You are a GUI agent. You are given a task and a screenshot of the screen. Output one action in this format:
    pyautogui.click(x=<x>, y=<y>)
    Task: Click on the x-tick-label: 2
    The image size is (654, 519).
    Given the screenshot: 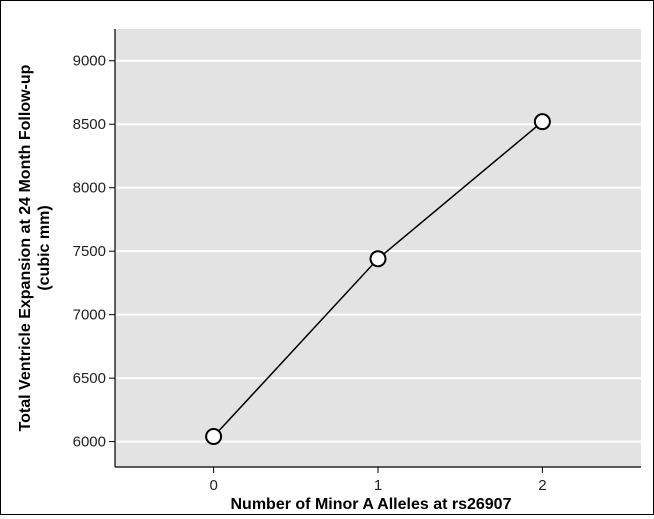 What is the action you would take?
    pyautogui.click(x=542, y=485)
    